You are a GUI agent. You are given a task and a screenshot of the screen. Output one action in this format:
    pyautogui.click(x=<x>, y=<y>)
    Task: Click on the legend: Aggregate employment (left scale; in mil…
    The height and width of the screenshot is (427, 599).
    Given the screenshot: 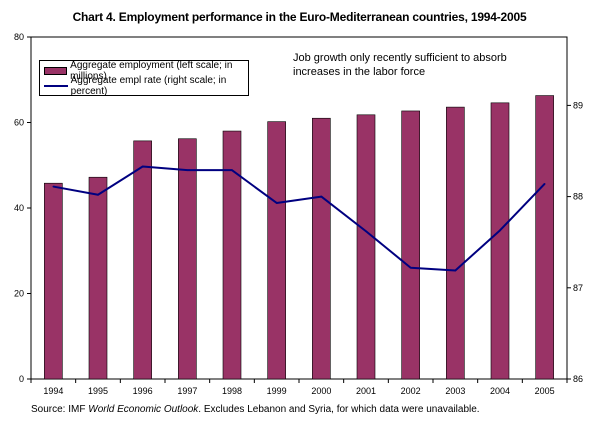 What is the action you would take?
    pyautogui.click(x=144, y=78)
    